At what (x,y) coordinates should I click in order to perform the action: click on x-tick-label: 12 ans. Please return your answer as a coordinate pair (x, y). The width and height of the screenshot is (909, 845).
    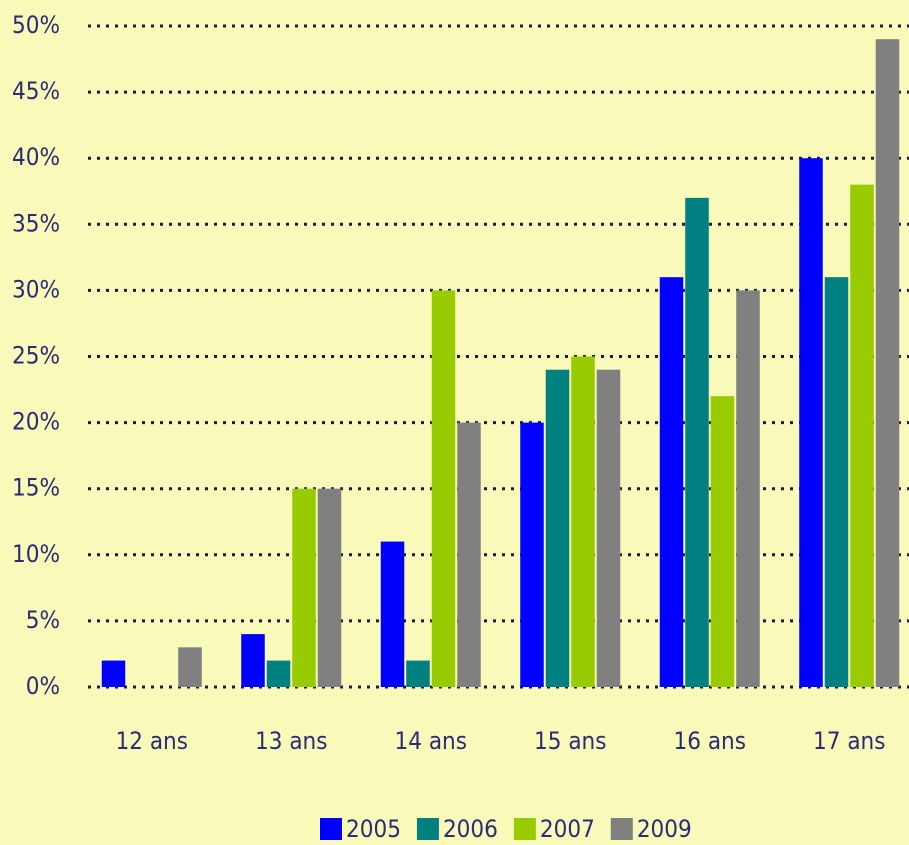
    Looking at the image, I should click on (152, 741).